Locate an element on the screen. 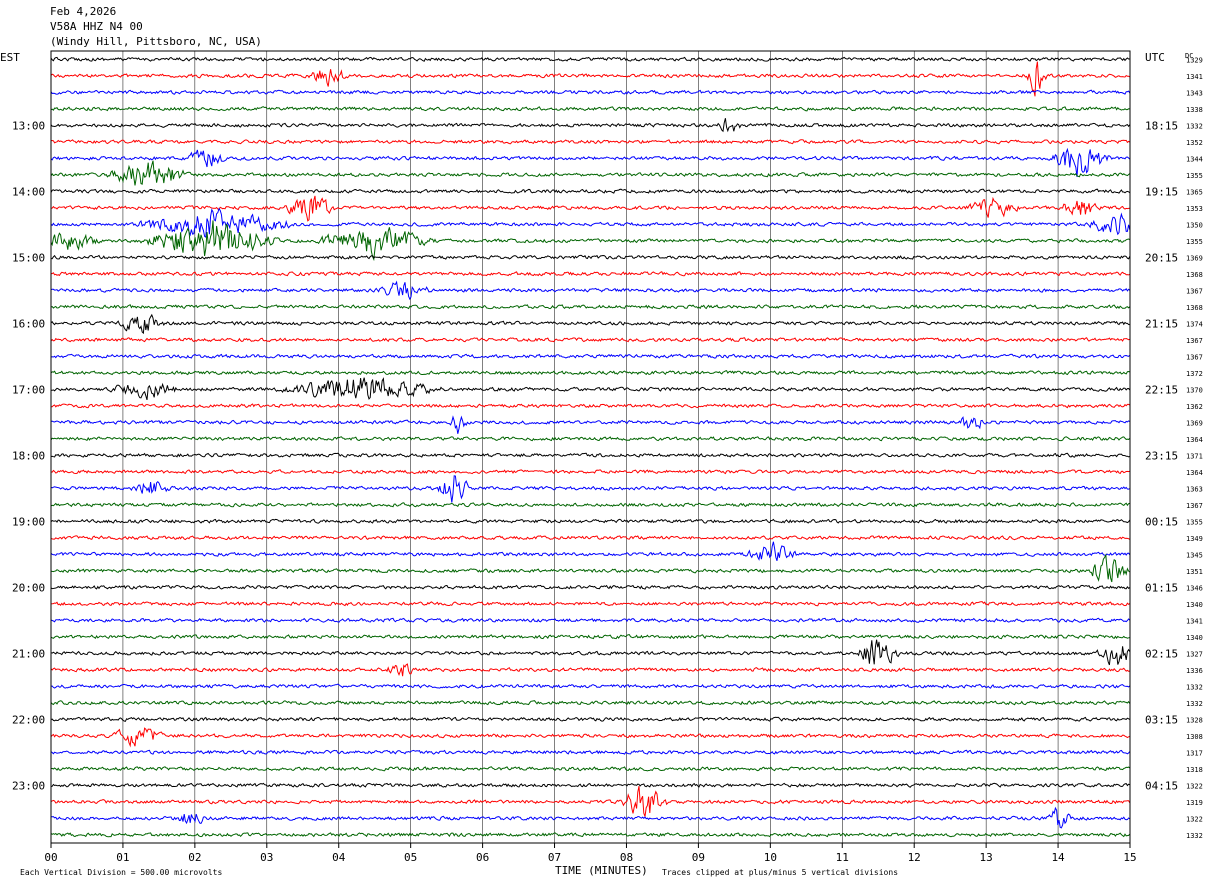  dc-offset-label: 1363 is located at coordinates (1194, 489).